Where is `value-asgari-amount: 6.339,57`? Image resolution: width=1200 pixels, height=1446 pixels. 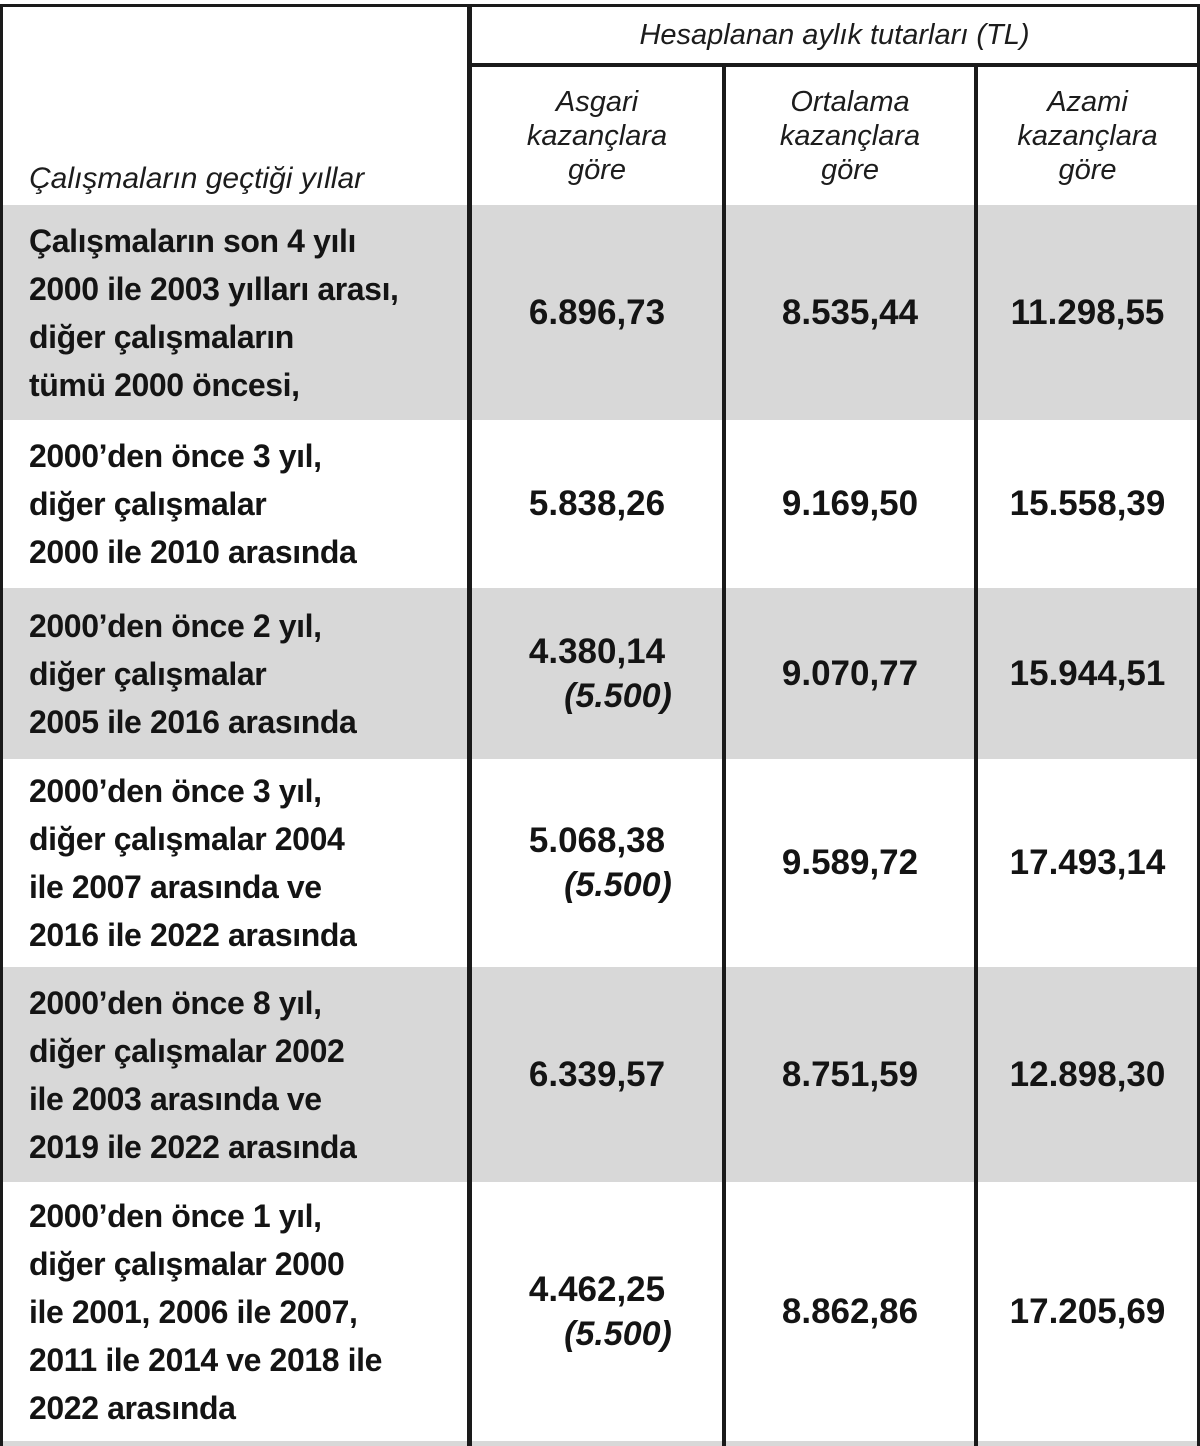 value-asgari-amount: 6.339,57 is located at coordinates (597, 1074).